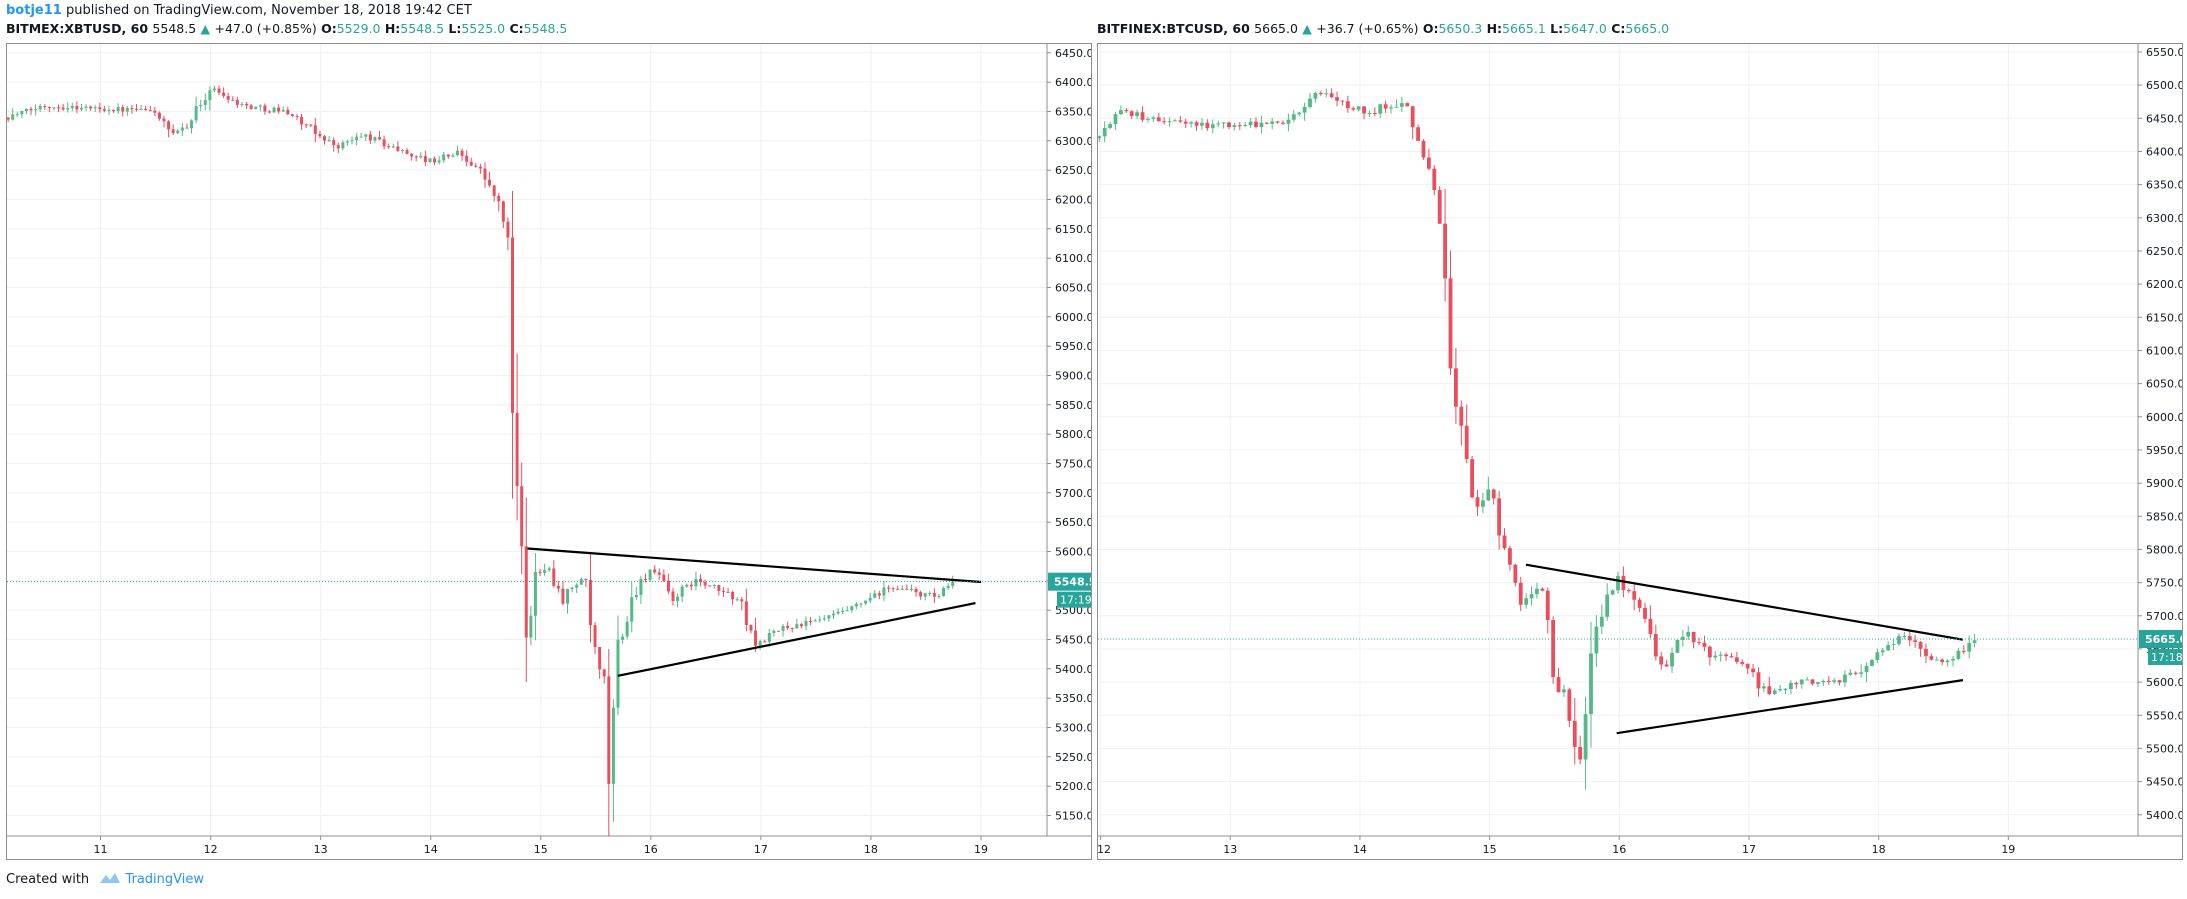 The image size is (2187, 899). I want to click on author-link: botje11, so click(34, 10).